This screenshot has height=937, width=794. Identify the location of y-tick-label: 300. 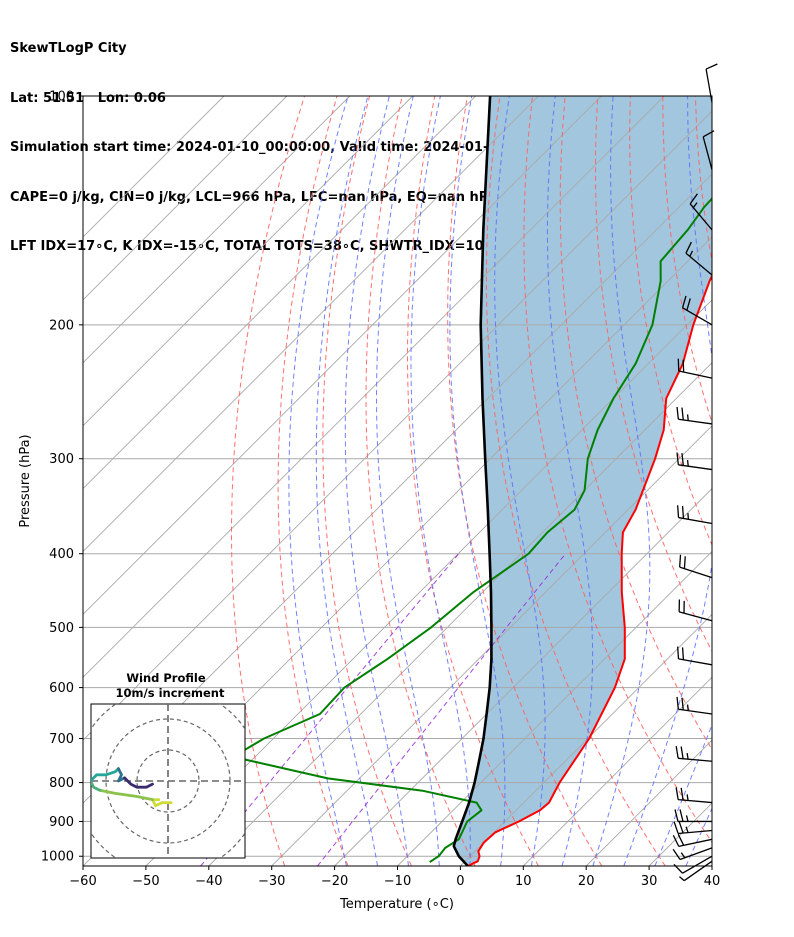
(61, 459).